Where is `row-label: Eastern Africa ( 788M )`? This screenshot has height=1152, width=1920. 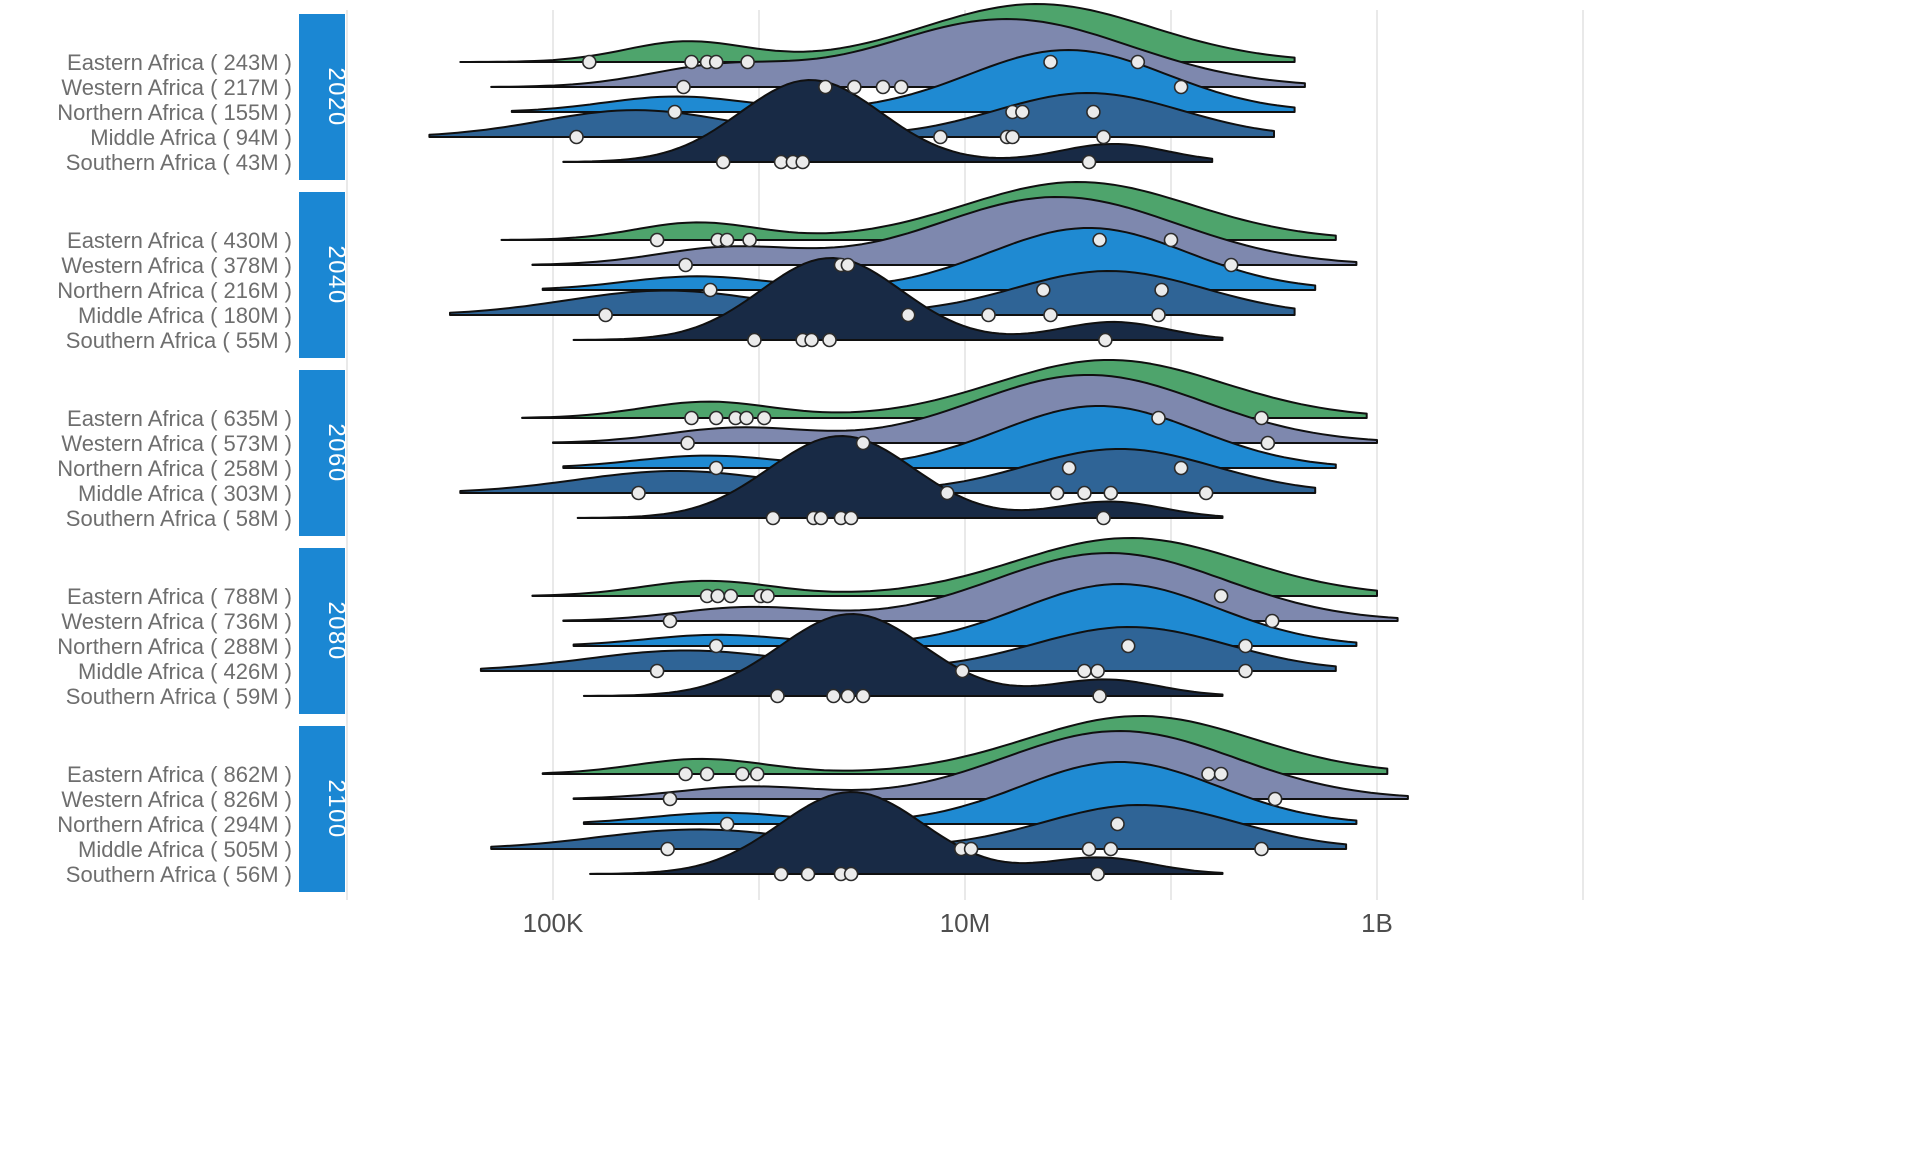
row-label: Eastern Africa ( 788M ) is located at coordinates (179, 596).